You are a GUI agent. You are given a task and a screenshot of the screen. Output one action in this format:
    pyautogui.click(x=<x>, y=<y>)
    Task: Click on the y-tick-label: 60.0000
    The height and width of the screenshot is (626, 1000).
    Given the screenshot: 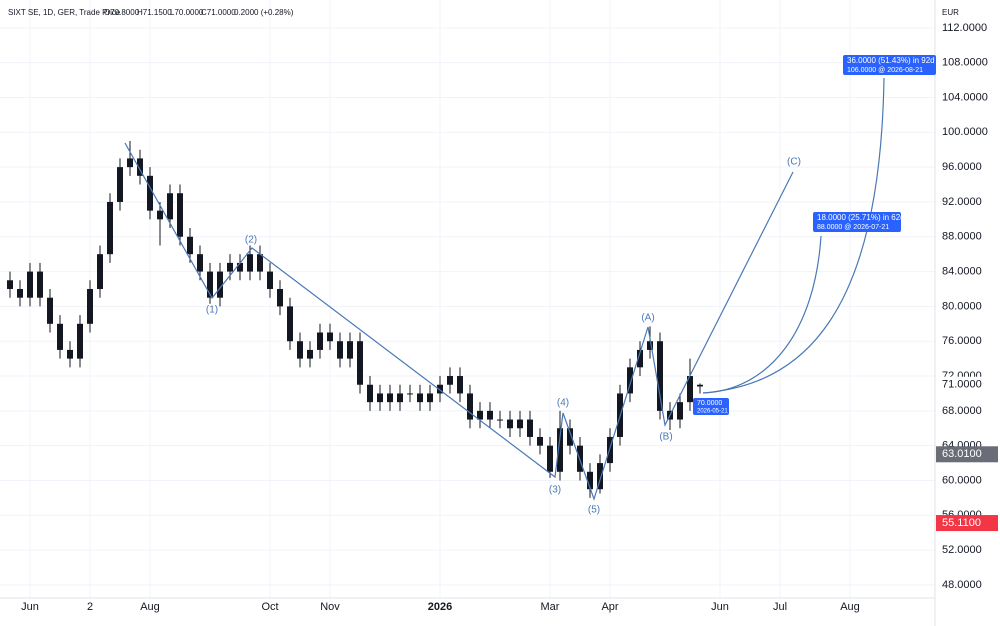 What is the action you would take?
    pyautogui.click(x=962, y=480)
    